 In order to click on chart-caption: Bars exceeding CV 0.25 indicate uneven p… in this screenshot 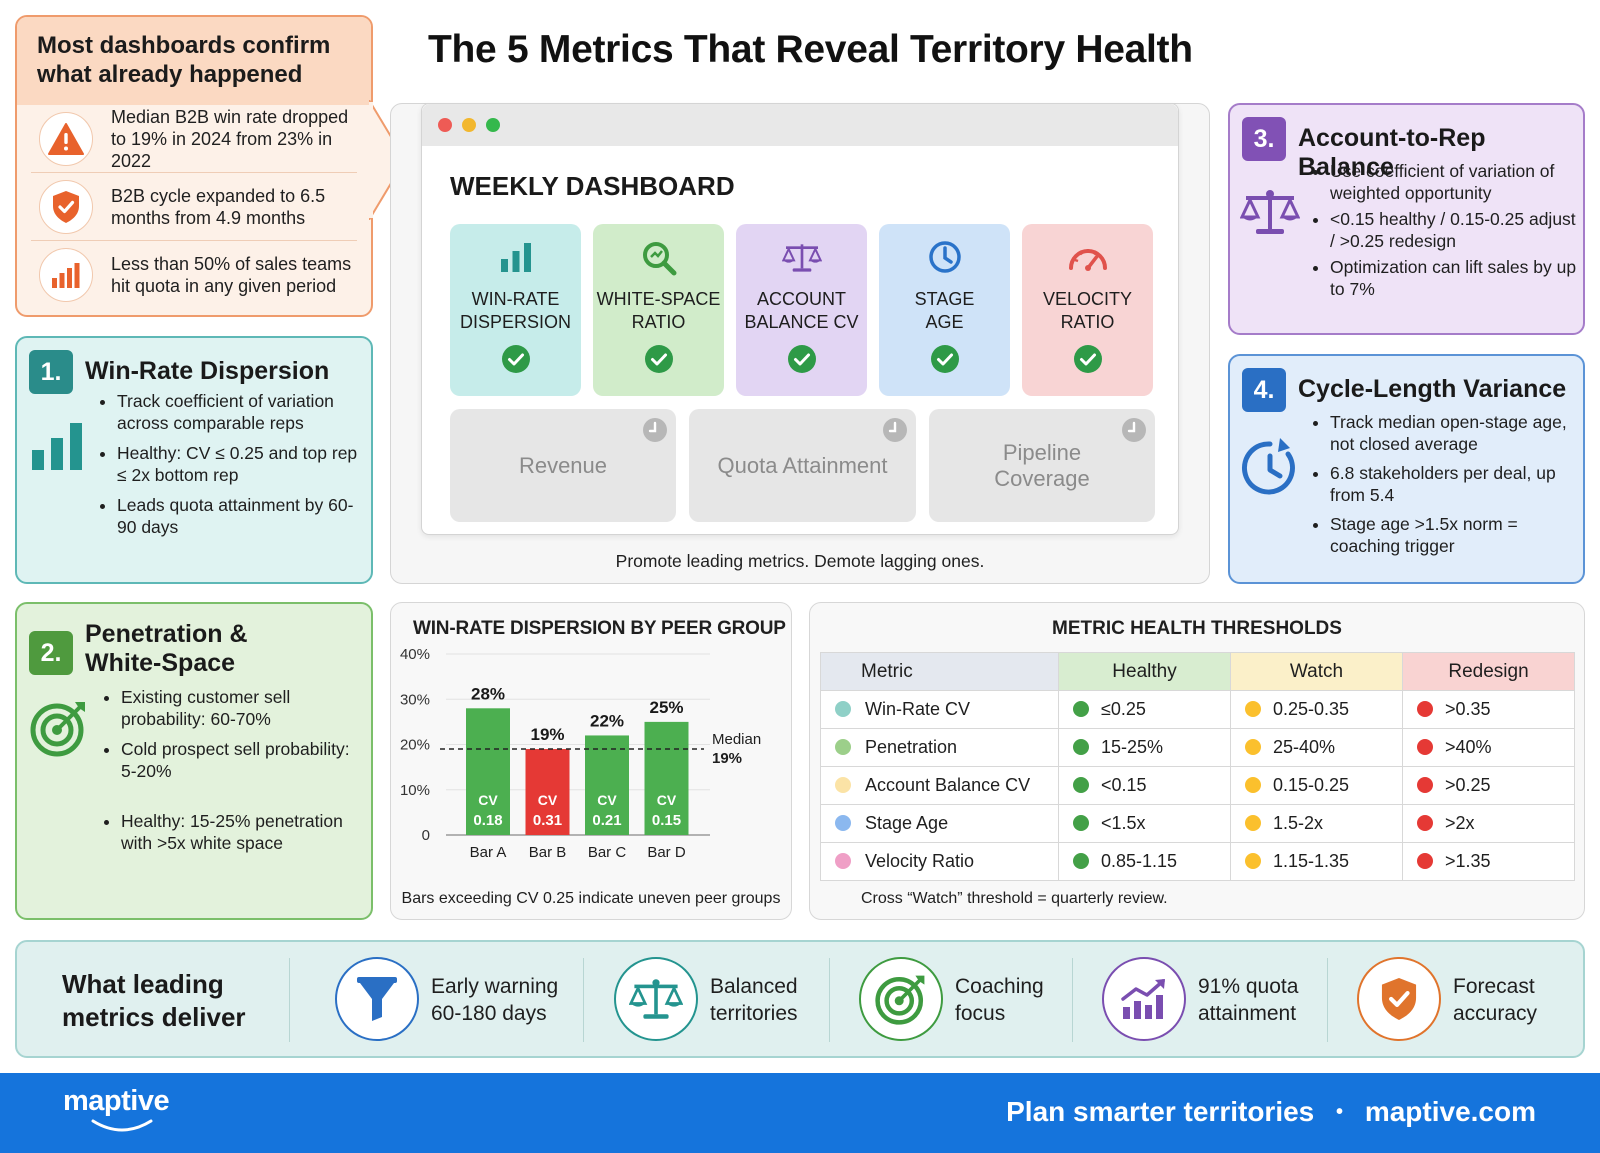, I will do `click(591, 898)`.